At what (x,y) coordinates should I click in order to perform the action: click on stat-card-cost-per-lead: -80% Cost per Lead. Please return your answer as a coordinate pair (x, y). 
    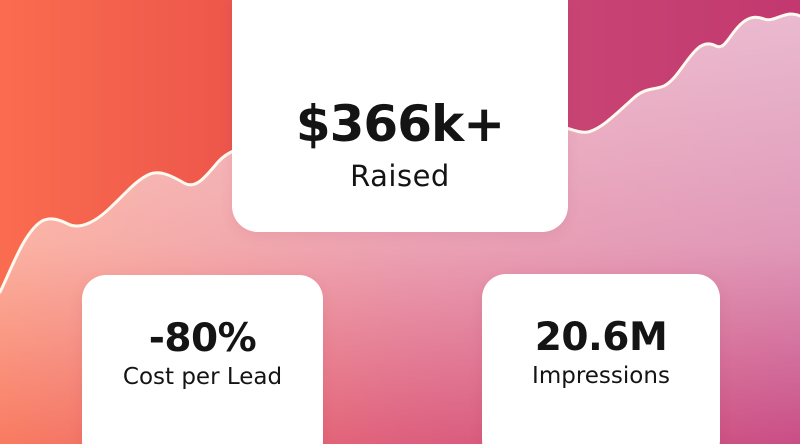
    Looking at the image, I should click on (202, 359).